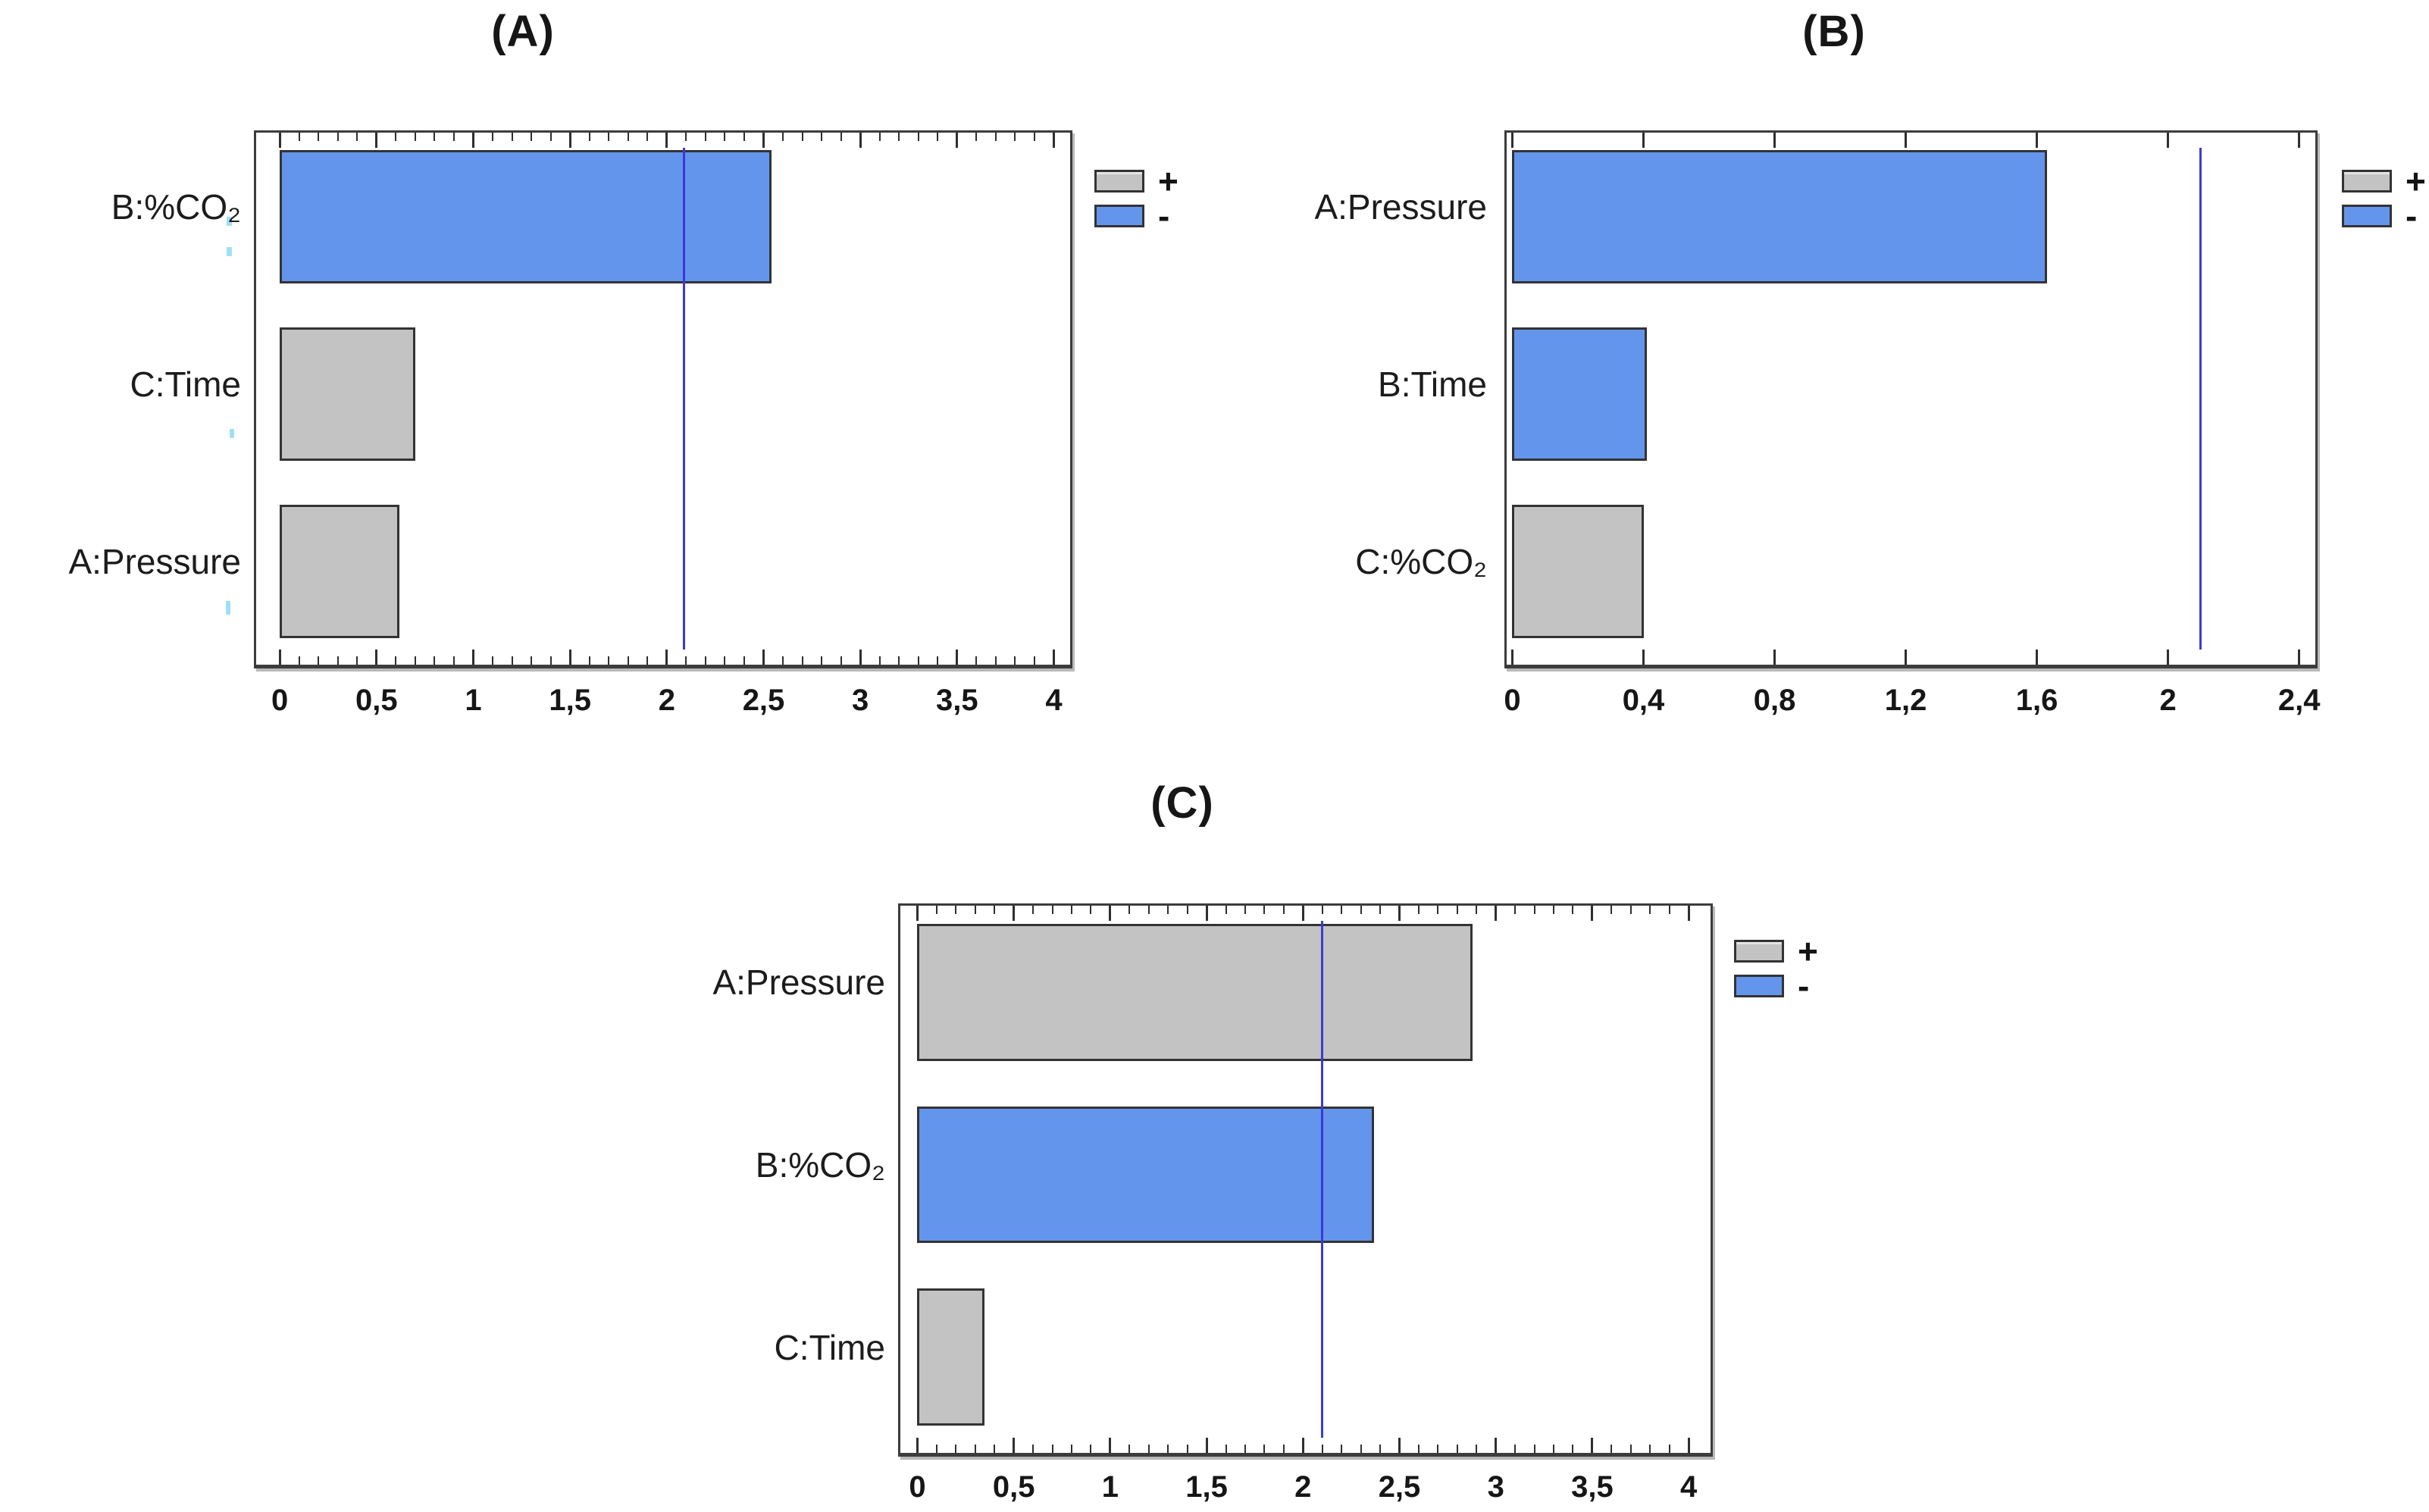 This screenshot has height=1512, width=2429. I want to click on x-axis-tick-label: 3, so click(861, 700).